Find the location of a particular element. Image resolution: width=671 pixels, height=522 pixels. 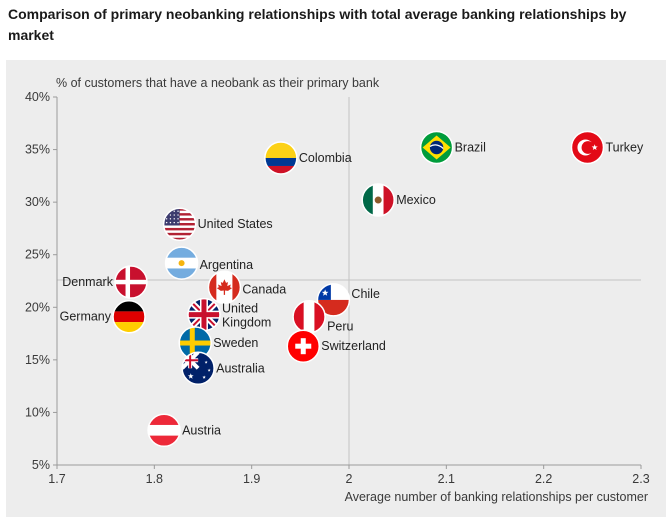

data-point-colombia: Colombia is located at coordinates (308, 158).